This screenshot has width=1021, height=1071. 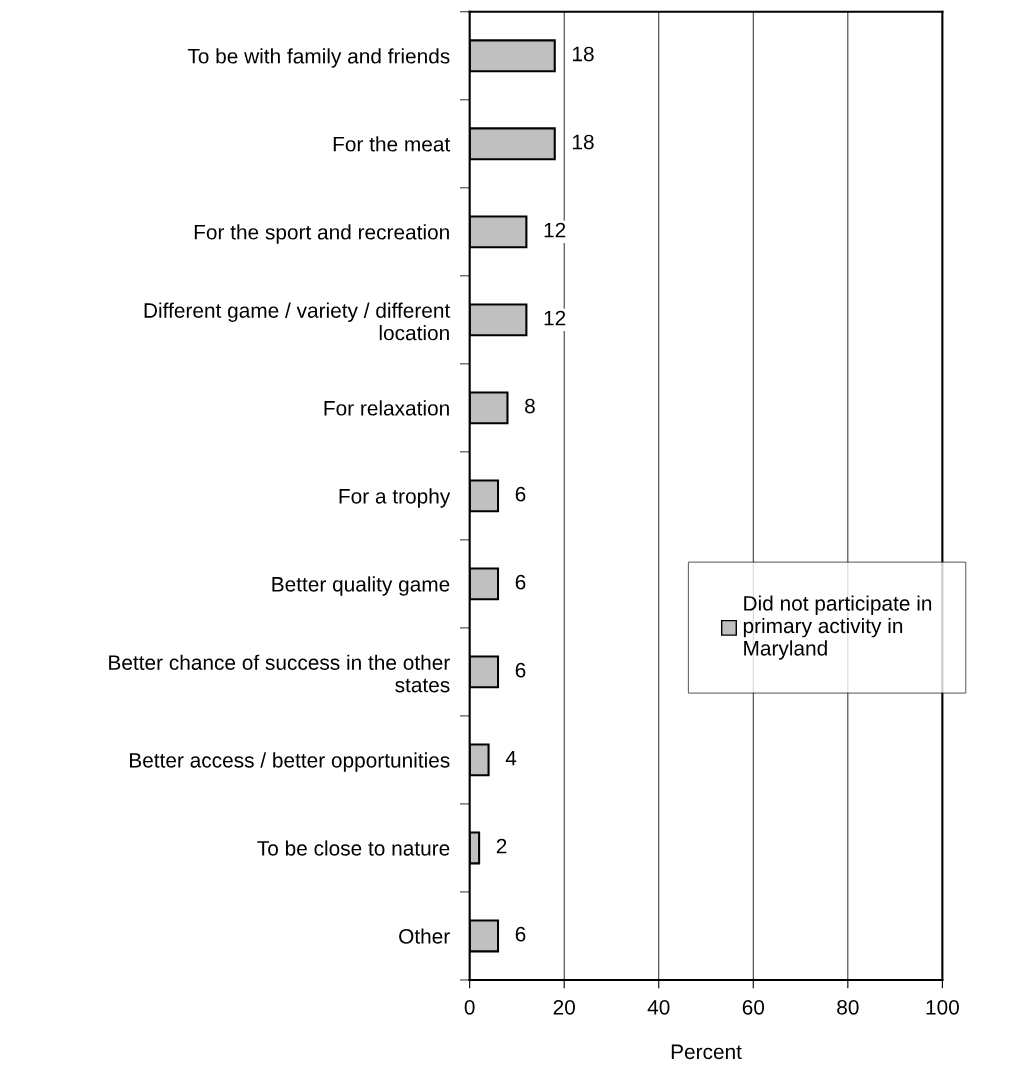 I want to click on x-axis-title: Percent, so click(x=706, y=1052).